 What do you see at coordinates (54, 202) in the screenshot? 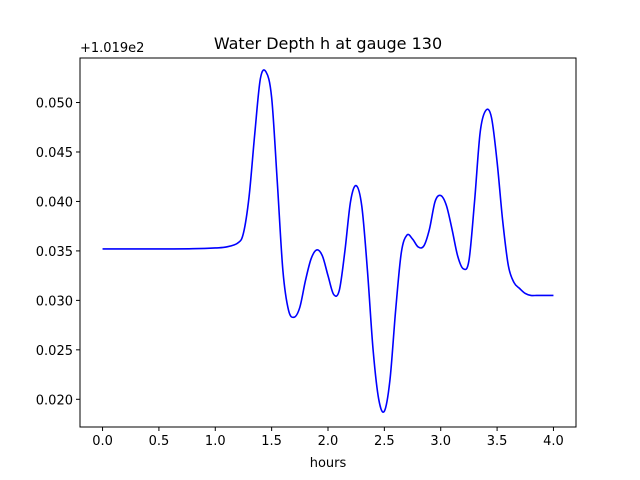
I see `y-tick-label: 0.040` at bounding box center [54, 202].